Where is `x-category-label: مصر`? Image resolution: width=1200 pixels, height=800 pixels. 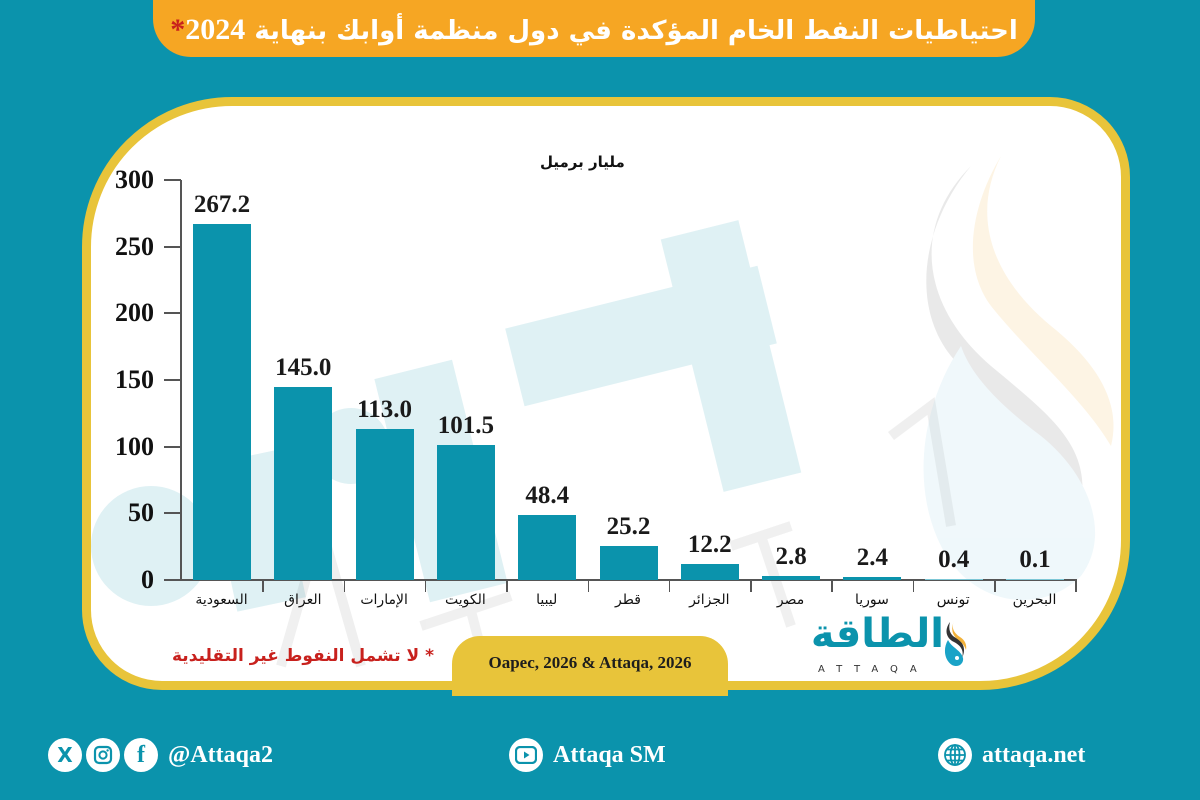
x-category-label: مصر is located at coordinates (790, 600).